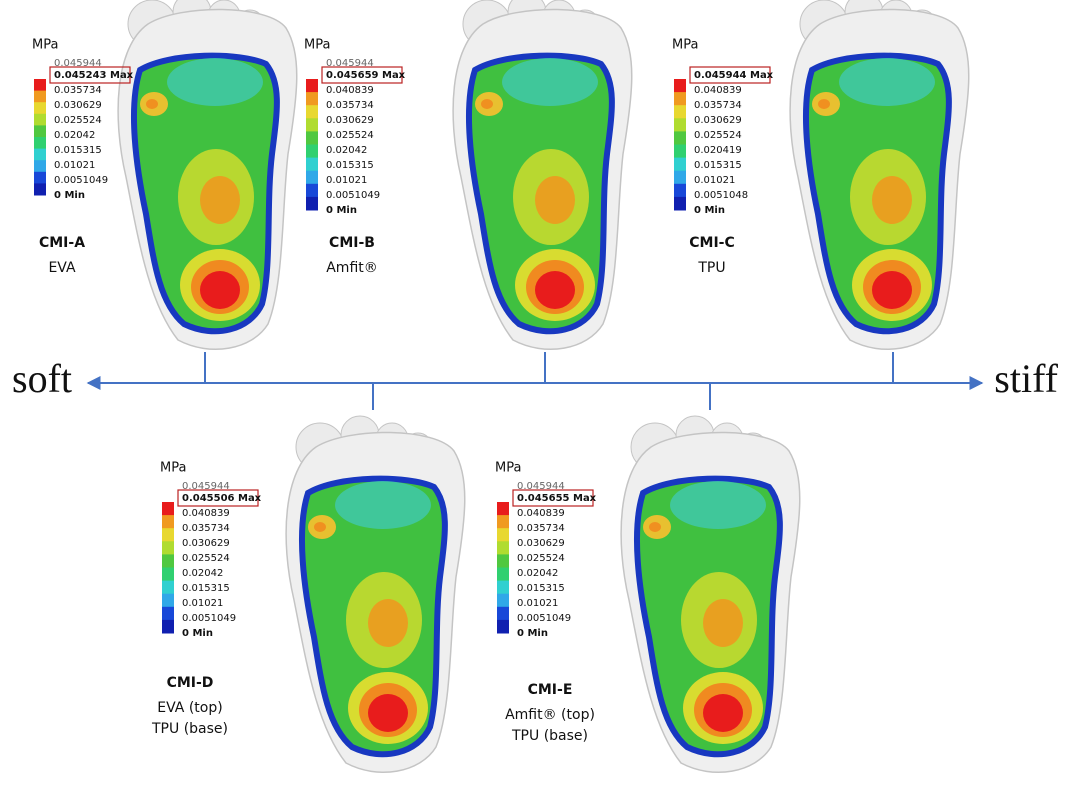 The height and width of the screenshot is (796, 1065). Describe the element at coordinates (541, 513) in the screenshot. I see `legend-tick: 0.040839` at that location.